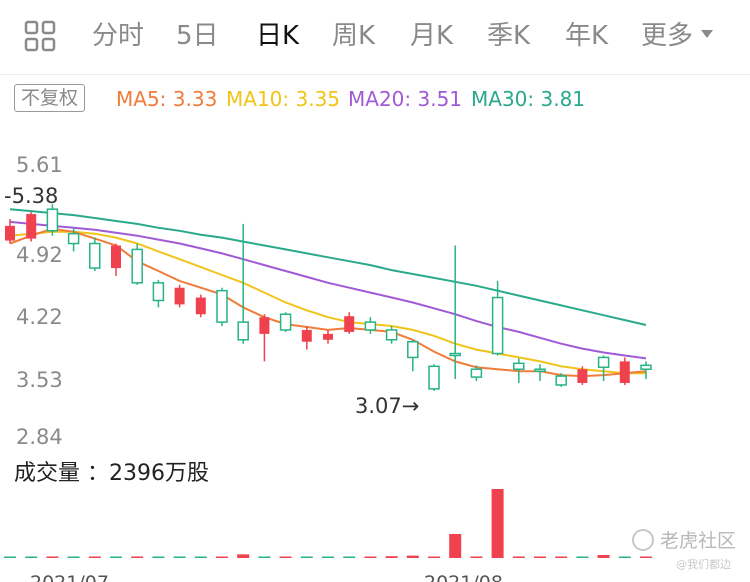 The image size is (750, 582). I want to click on high-annotation: -5.38, so click(31, 196).